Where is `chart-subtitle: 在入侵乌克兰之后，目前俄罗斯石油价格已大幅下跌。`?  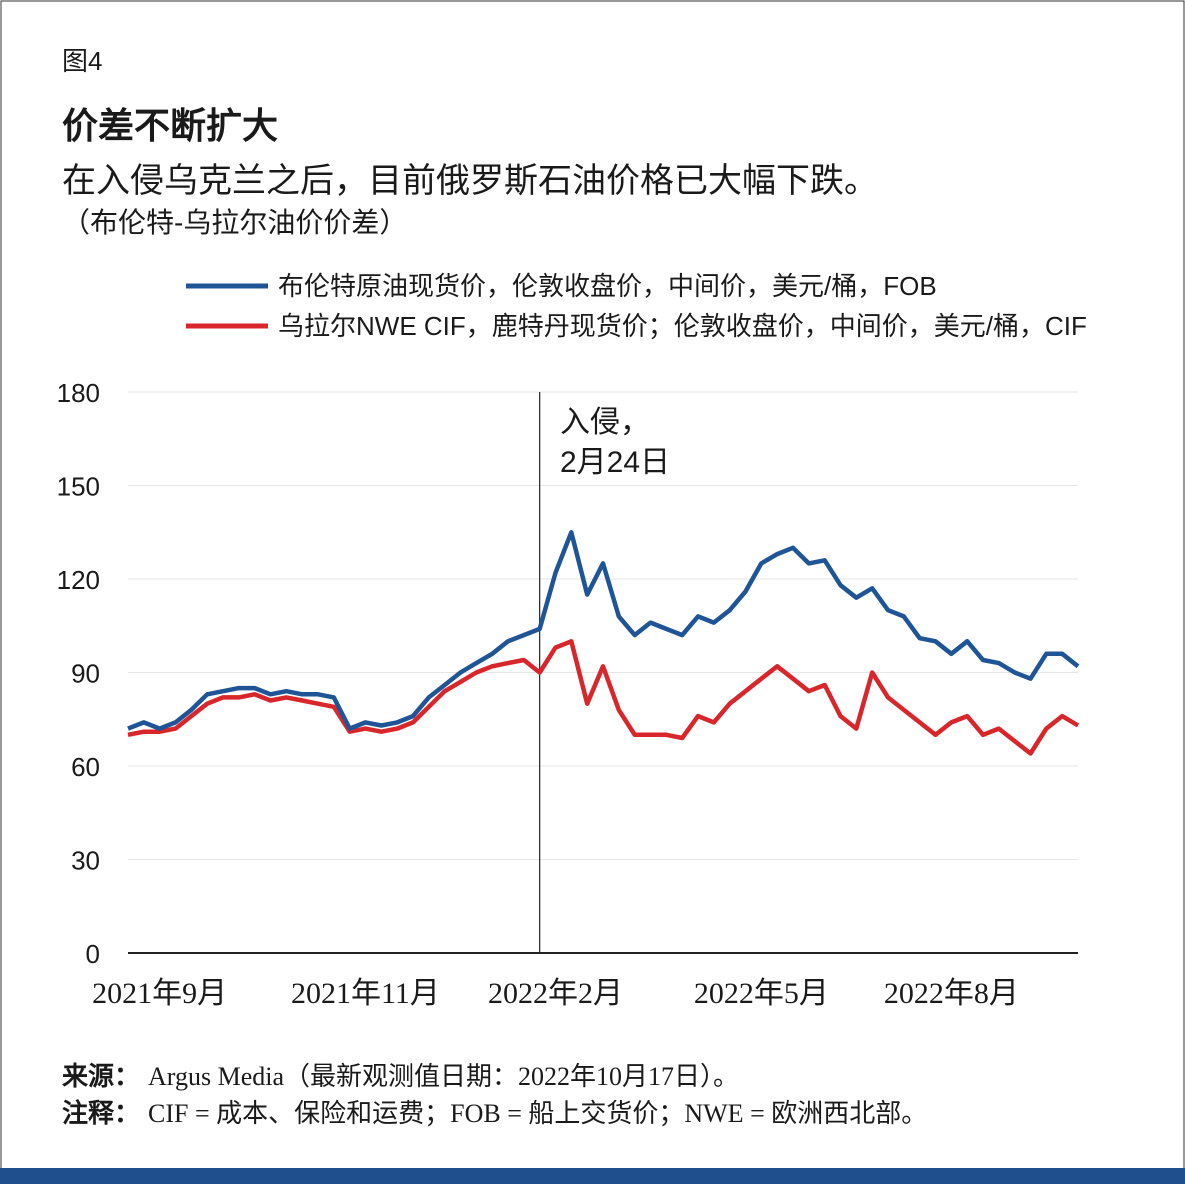
chart-subtitle: 在入侵乌克兰之后，目前俄罗斯石油价格已大幅下跌。 is located at coordinates (470, 181).